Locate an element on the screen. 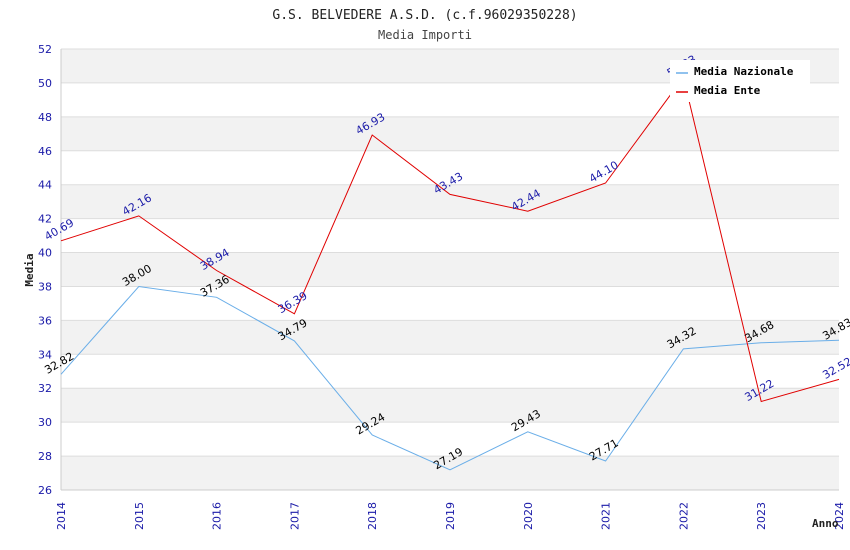 The image size is (850, 550). x-tick-label: 2018 is located at coordinates (372, 516).